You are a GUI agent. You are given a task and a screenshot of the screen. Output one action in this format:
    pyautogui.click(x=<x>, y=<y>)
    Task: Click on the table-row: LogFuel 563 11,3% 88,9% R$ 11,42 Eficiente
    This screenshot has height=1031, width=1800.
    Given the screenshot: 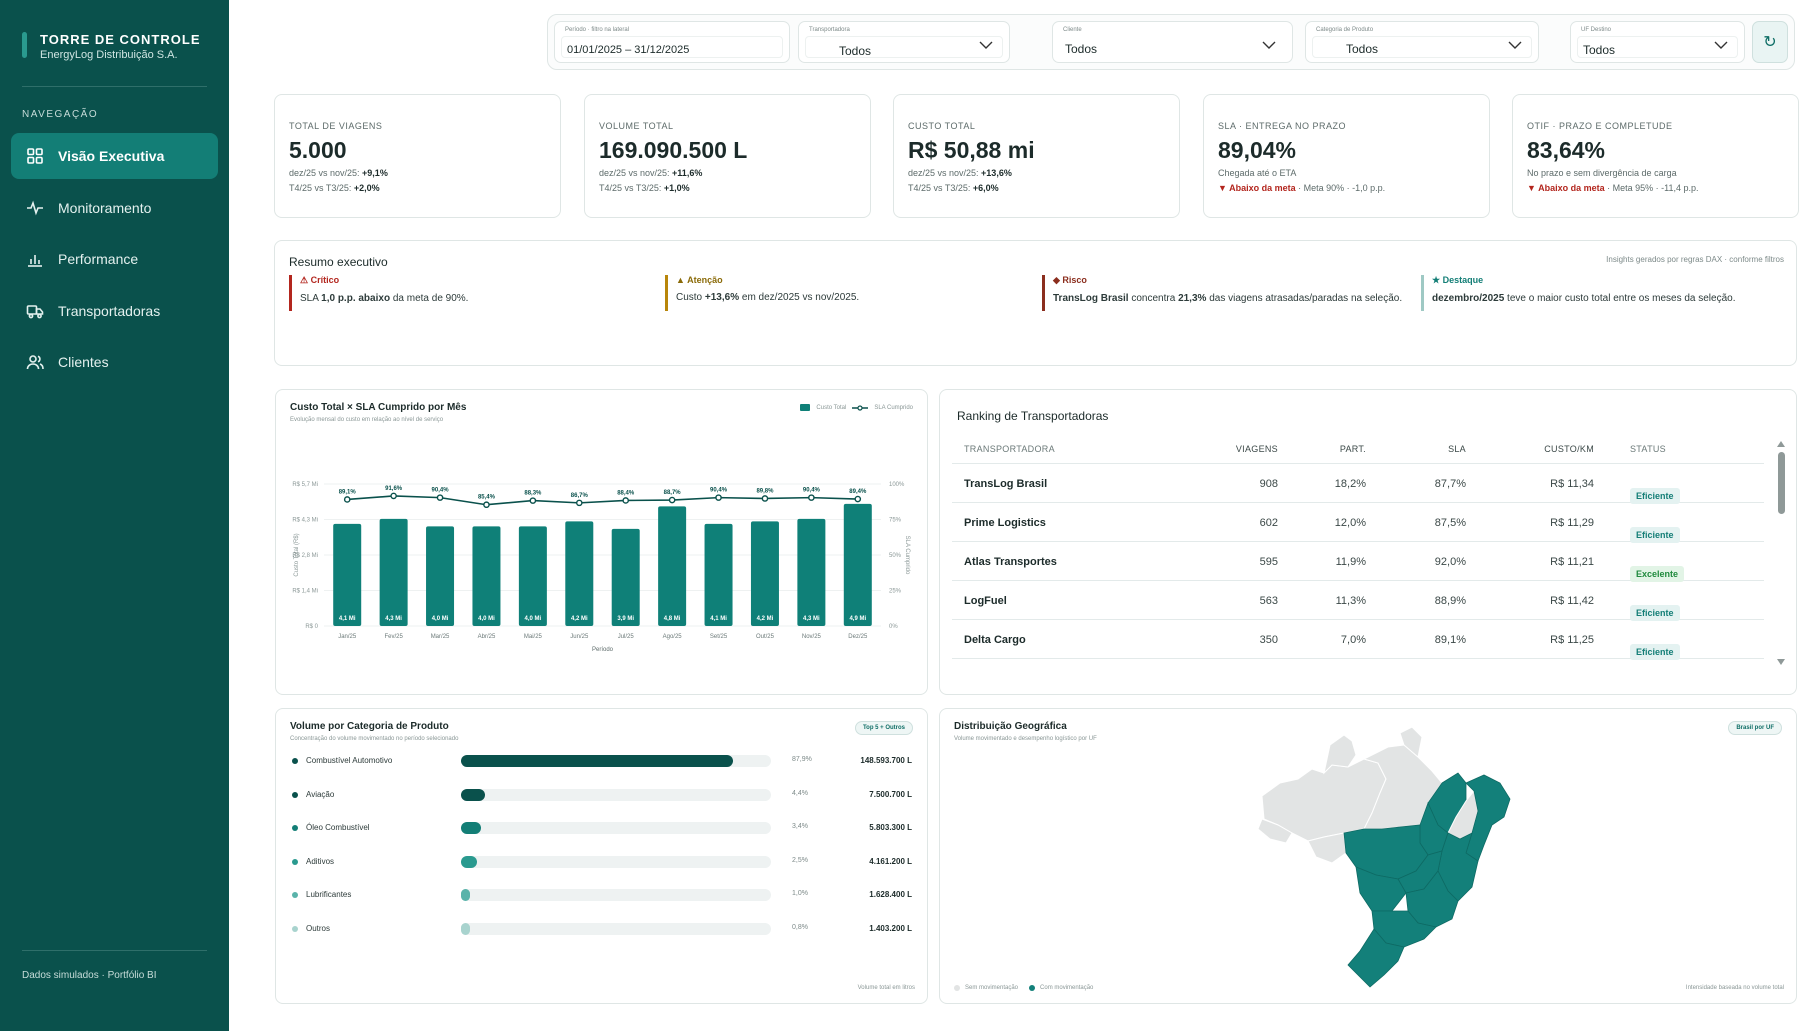 What is the action you would take?
    pyautogui.click(x=1358, y=601)
    